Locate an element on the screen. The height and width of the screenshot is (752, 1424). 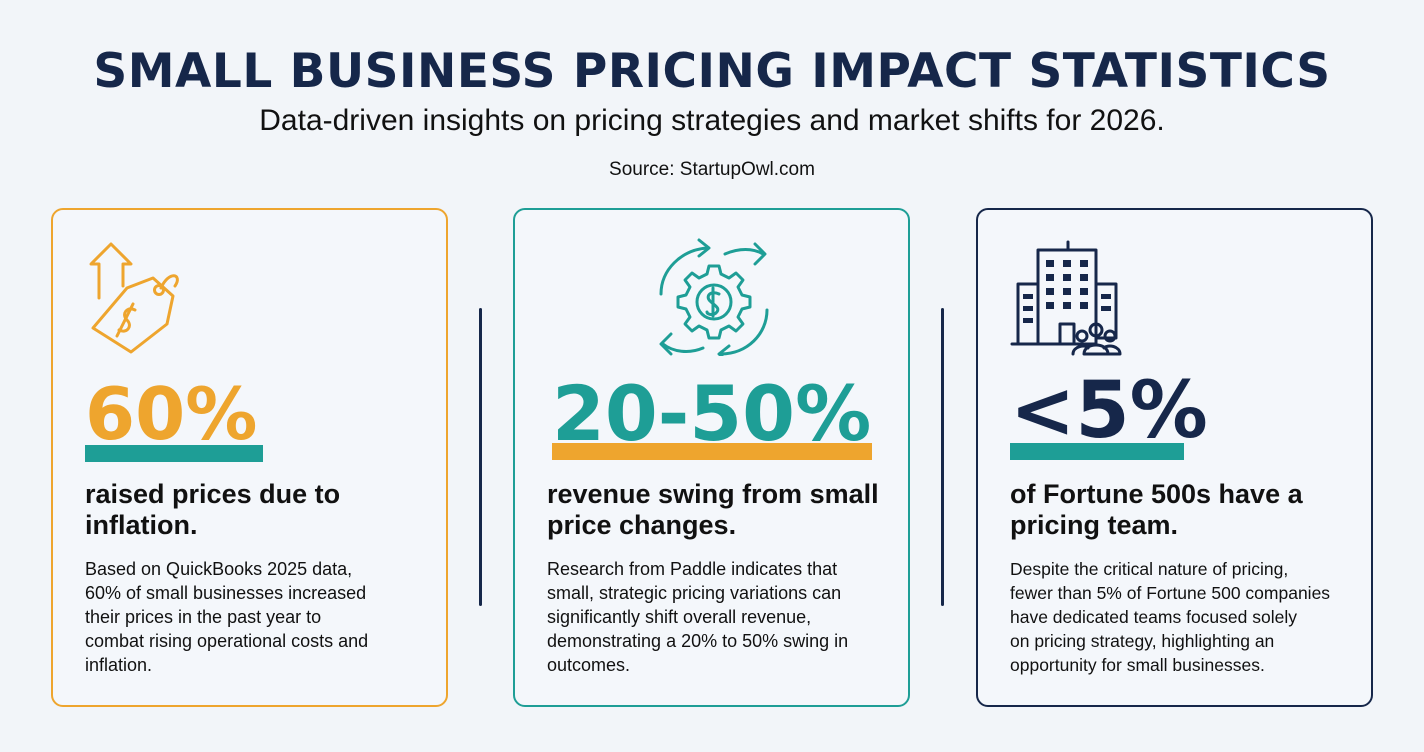
office-building-team-icon is located at coordinates (1066, 300).